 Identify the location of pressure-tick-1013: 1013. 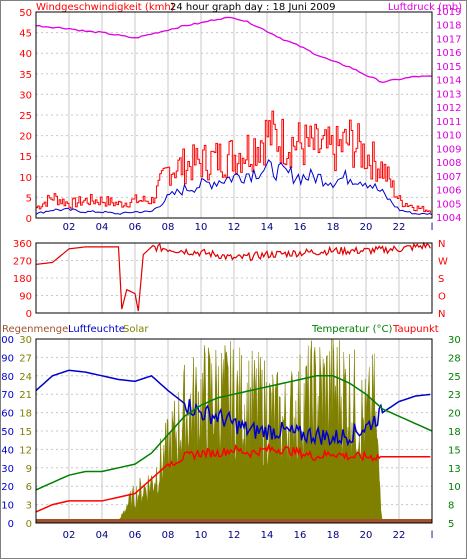
(448, 94).